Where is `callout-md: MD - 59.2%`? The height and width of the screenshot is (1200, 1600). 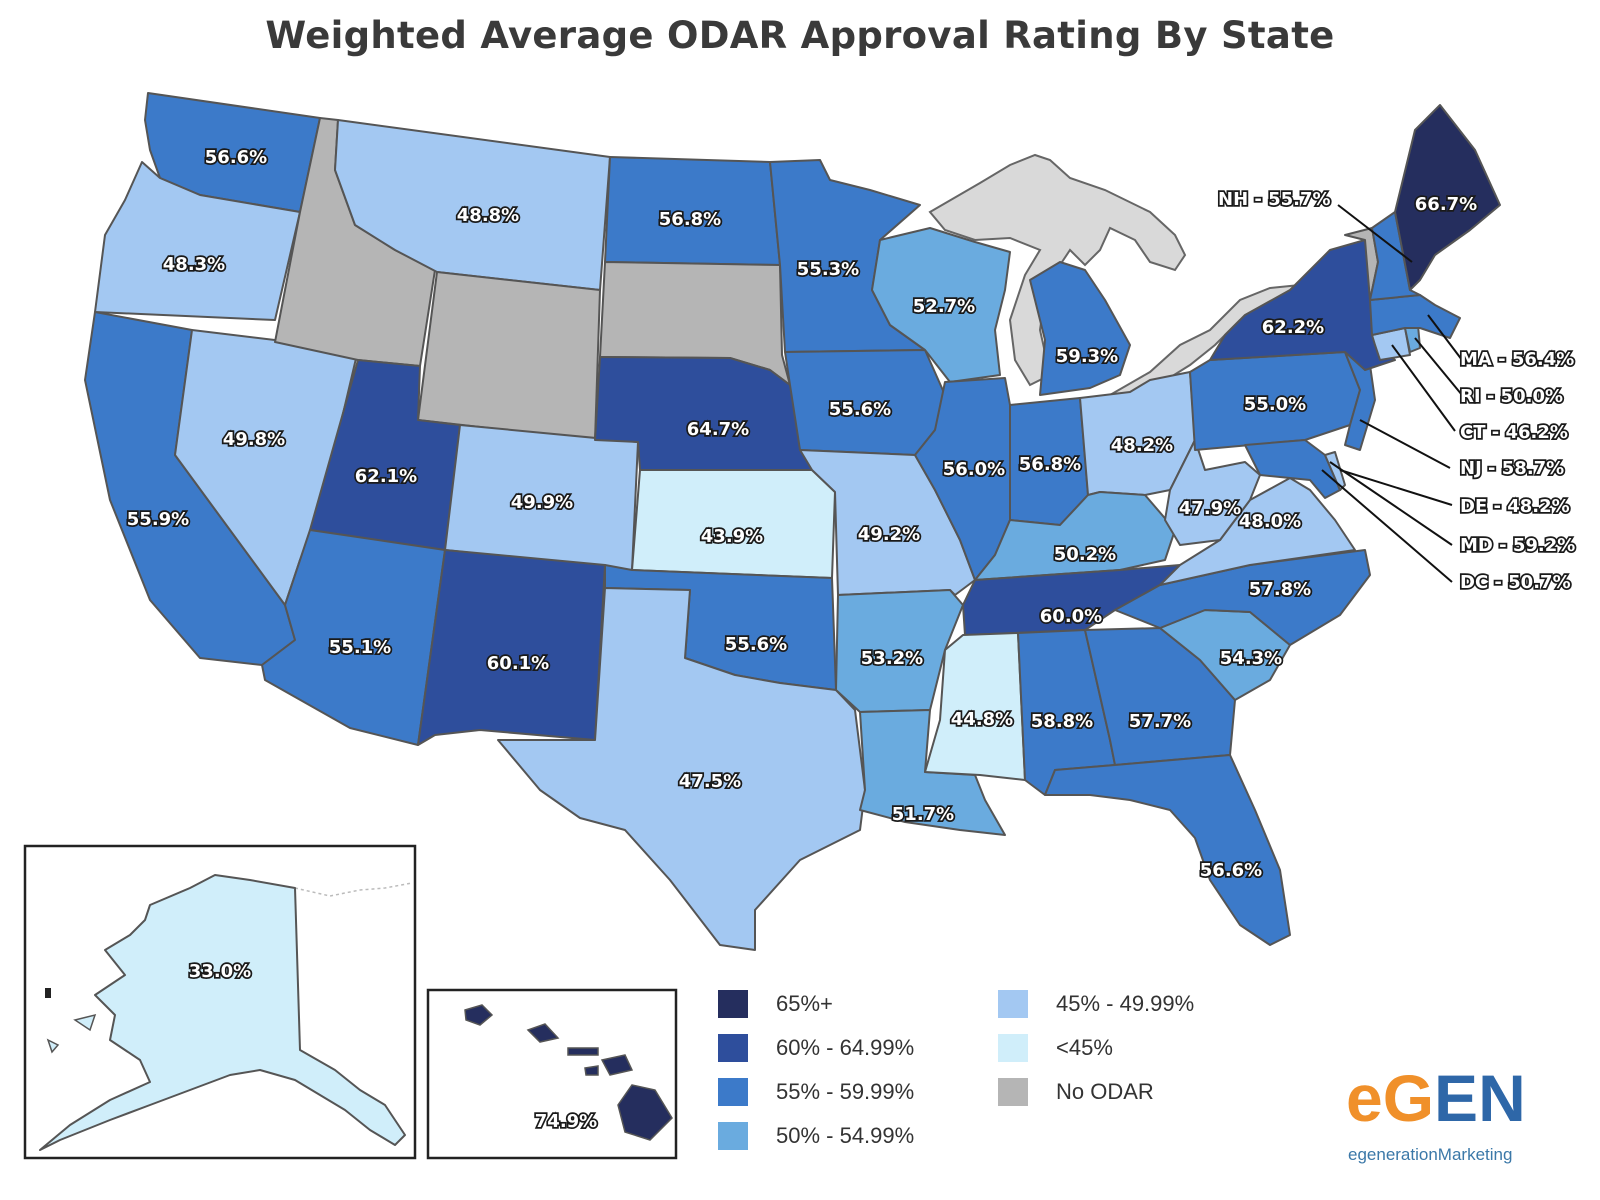
callout-md: MD - 59.2% is located at coordinates (1517, 545).